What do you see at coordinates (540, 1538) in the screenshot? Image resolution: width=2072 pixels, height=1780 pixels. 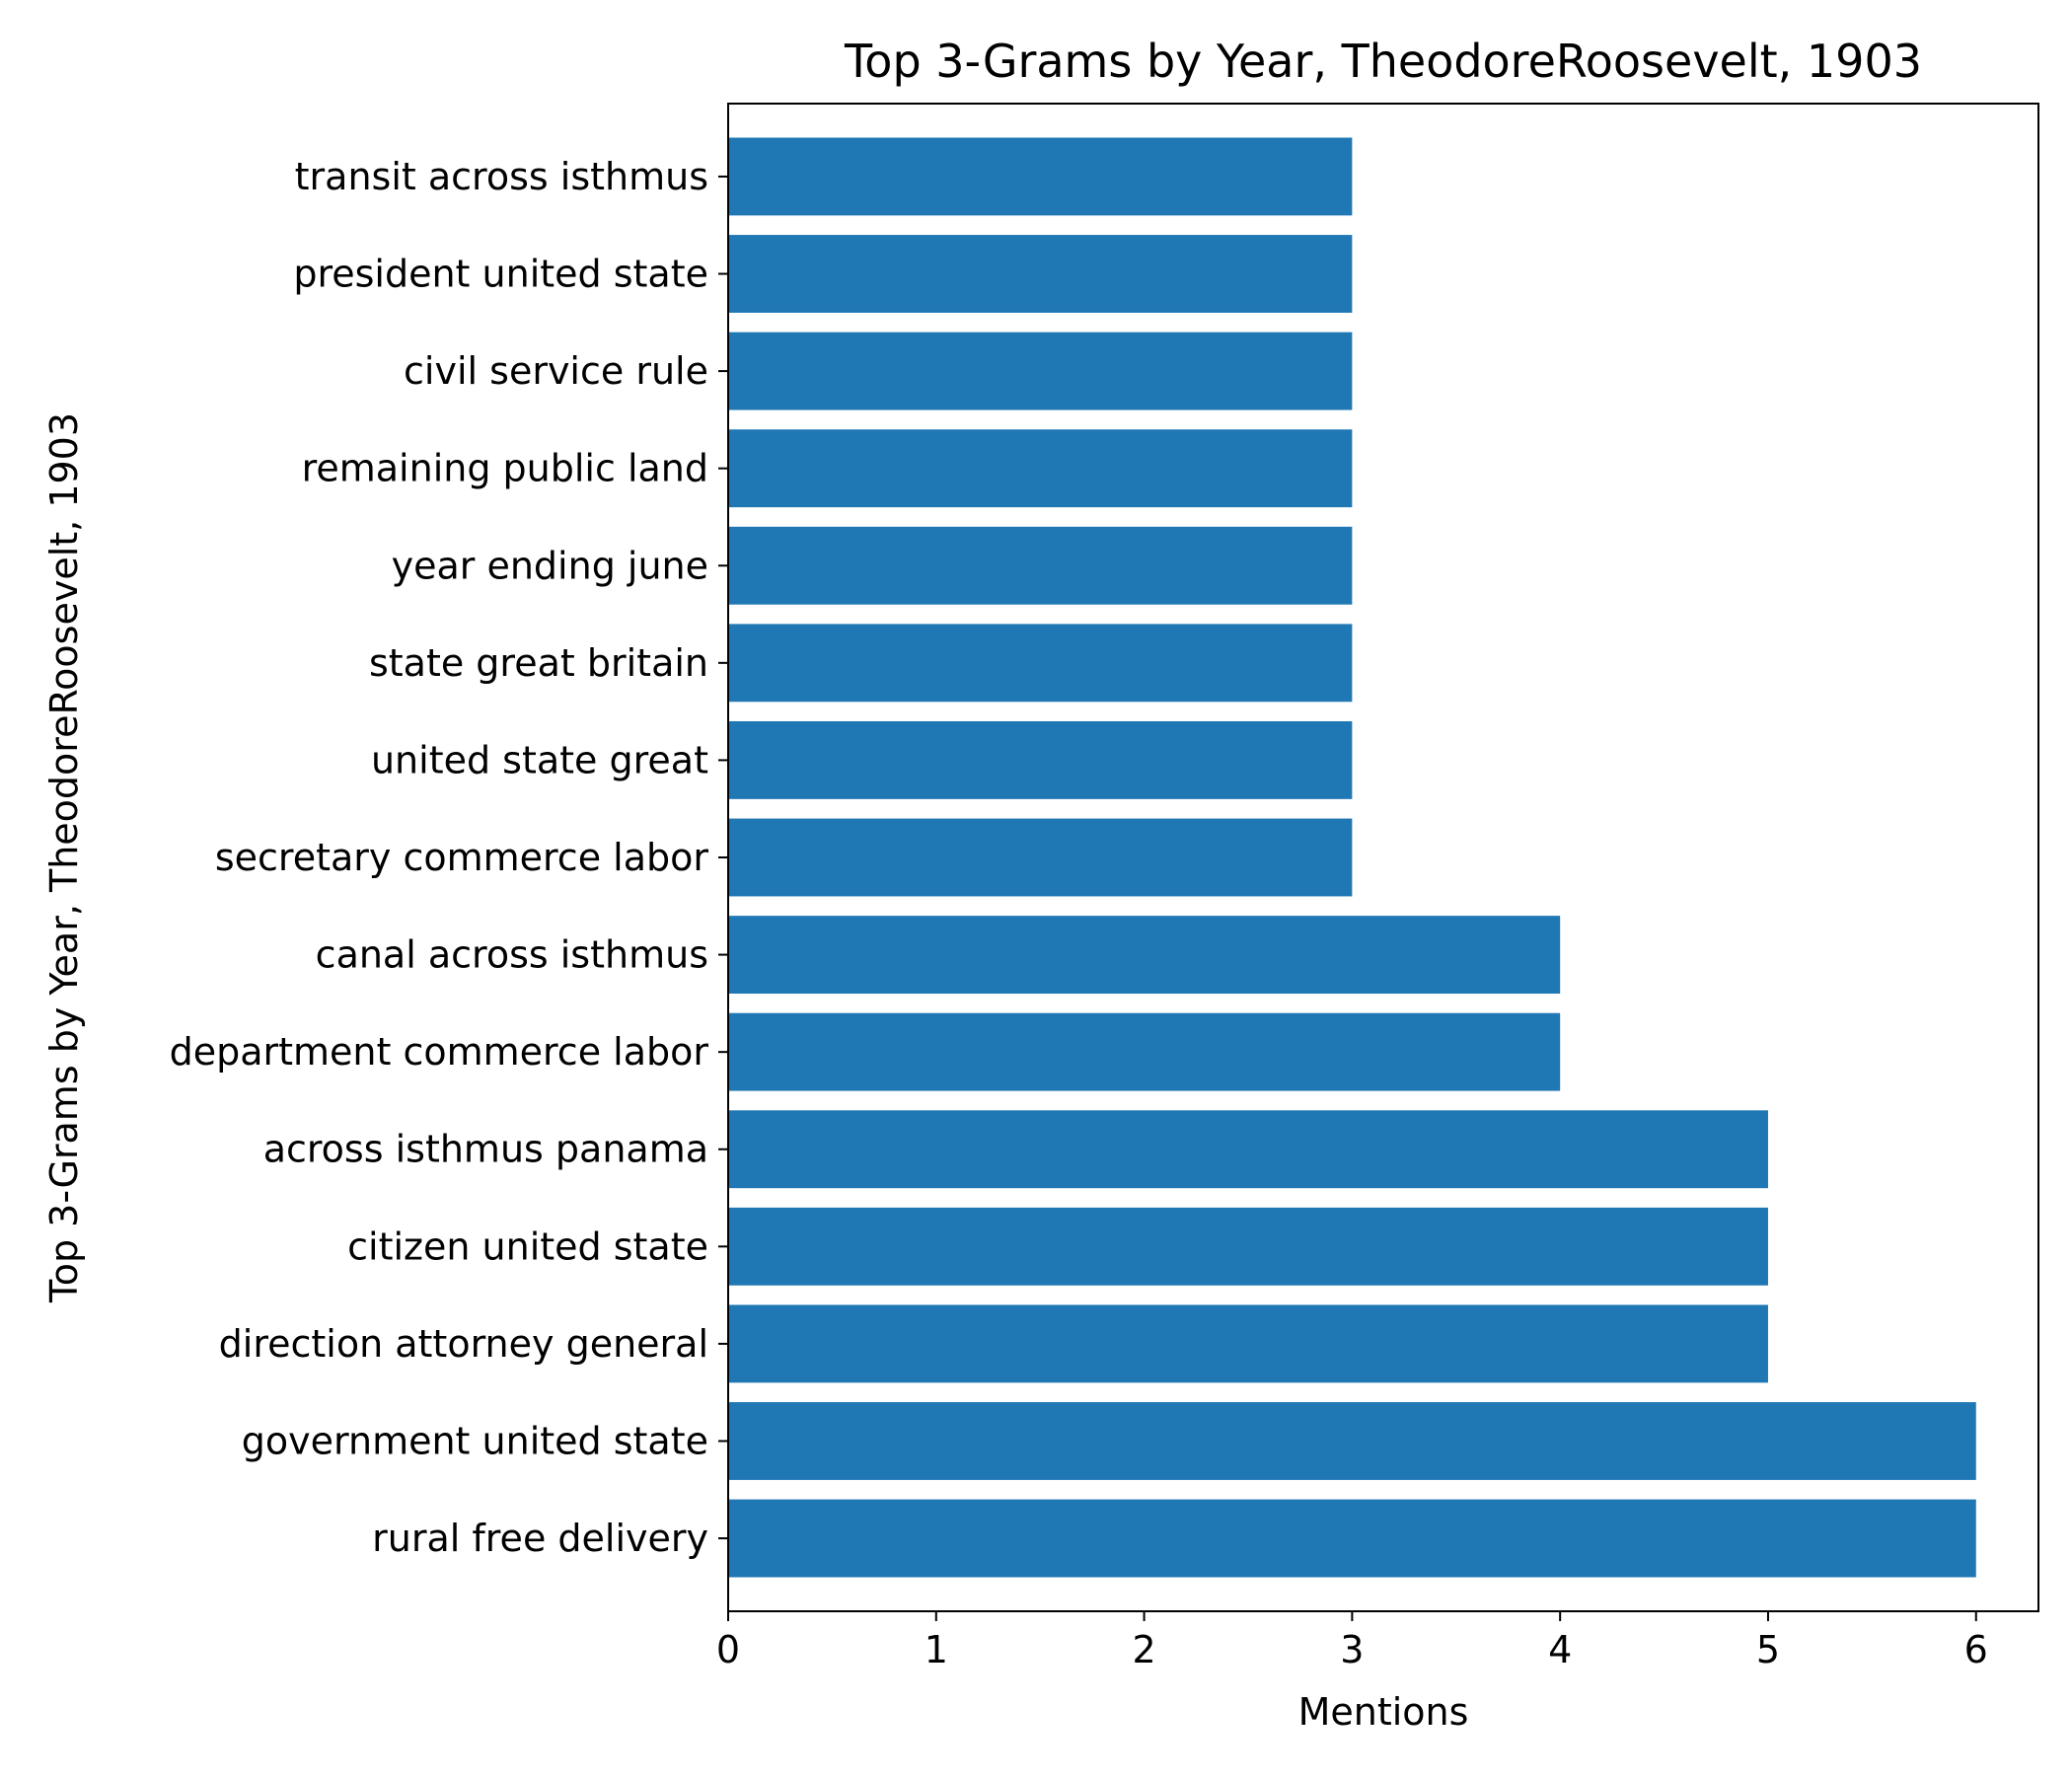 I see `y-tick-label: rural free delivery` at bounding box center [540, 1538].